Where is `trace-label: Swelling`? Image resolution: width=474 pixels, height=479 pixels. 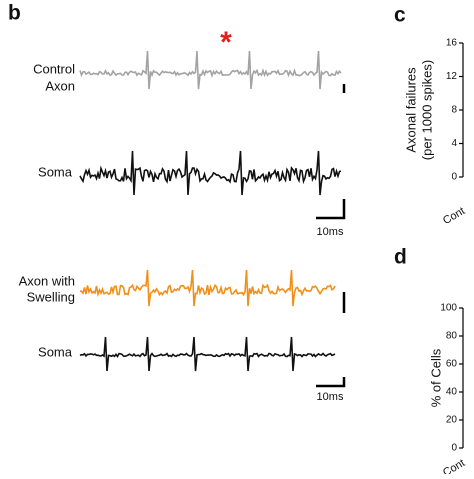 trace-label: Swelling is located at coordinates (51, 296).